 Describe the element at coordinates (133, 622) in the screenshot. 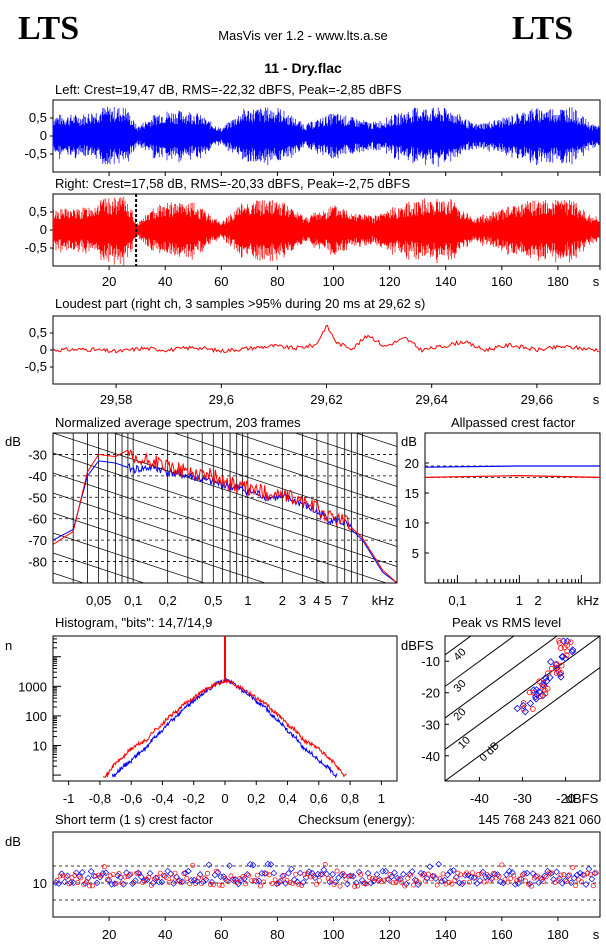

I see `histogram-title: Histogram, "bits": 14,7/14,9` at that location.